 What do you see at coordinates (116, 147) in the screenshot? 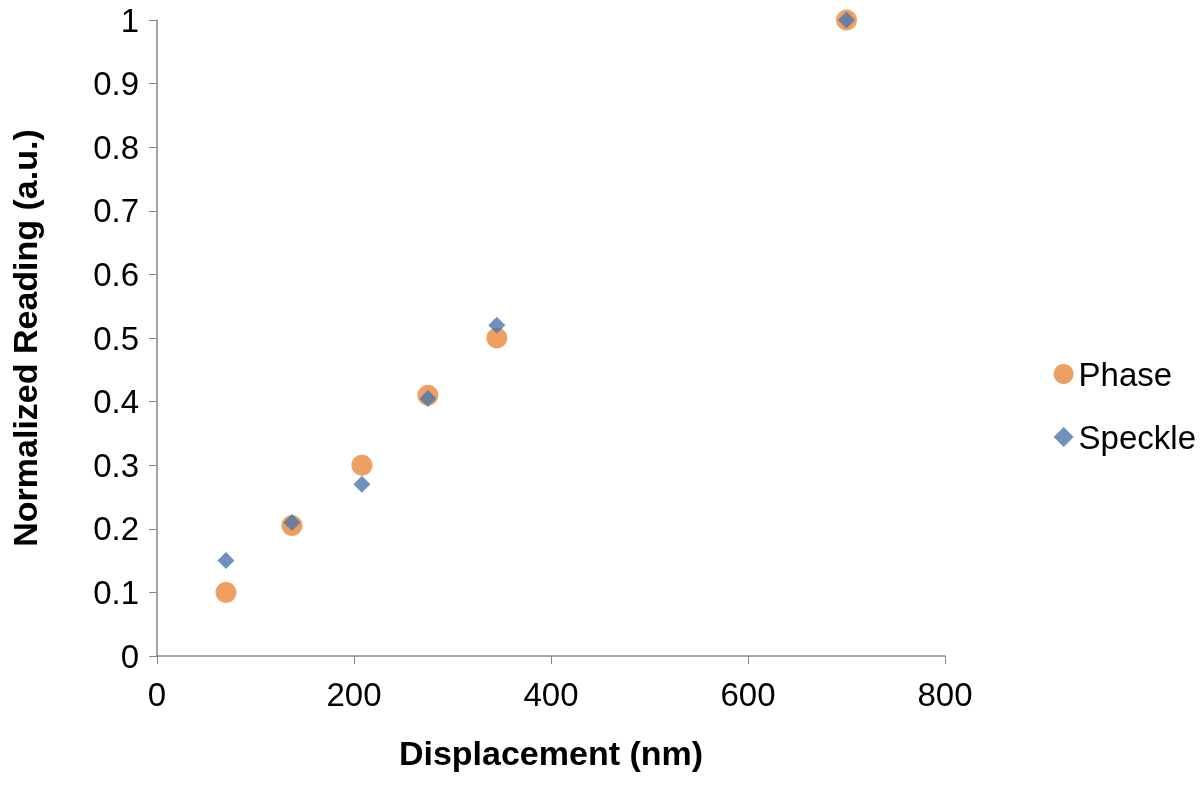
I see `y-tick-label: 0.8` at bounding box center [116, 147].